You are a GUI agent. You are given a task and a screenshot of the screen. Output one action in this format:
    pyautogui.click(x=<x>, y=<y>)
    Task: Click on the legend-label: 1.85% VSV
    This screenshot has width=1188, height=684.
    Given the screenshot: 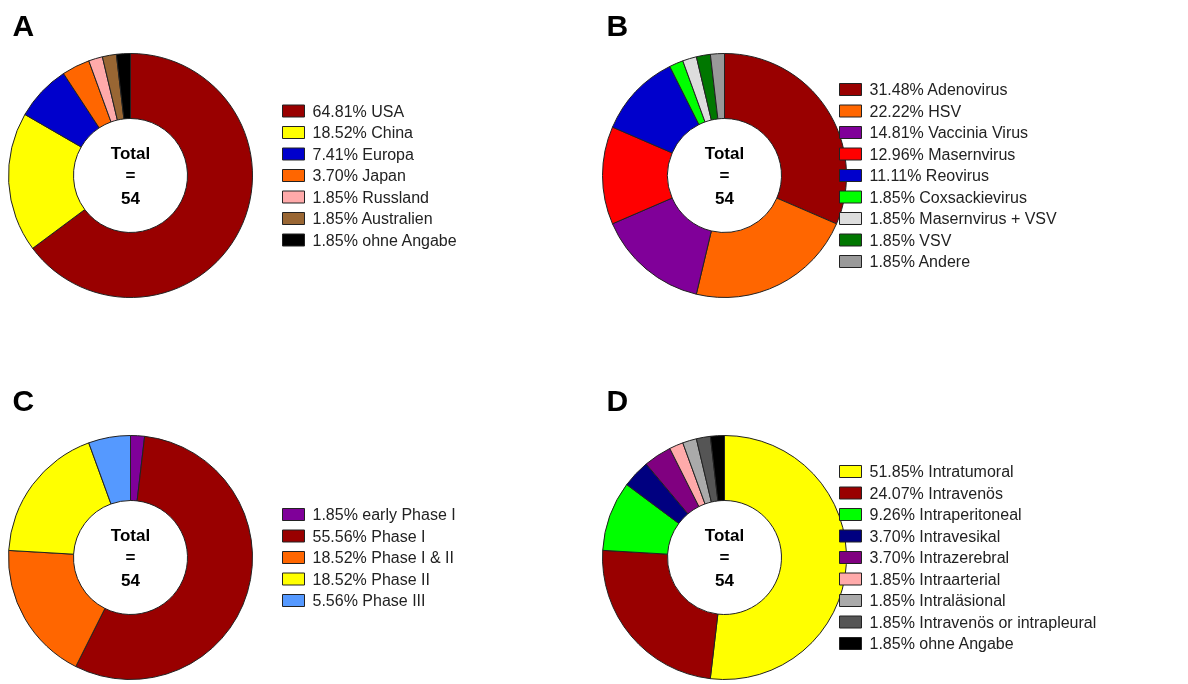 What is the action you would take?
    pyautogui.click(x=910, y=240)
    